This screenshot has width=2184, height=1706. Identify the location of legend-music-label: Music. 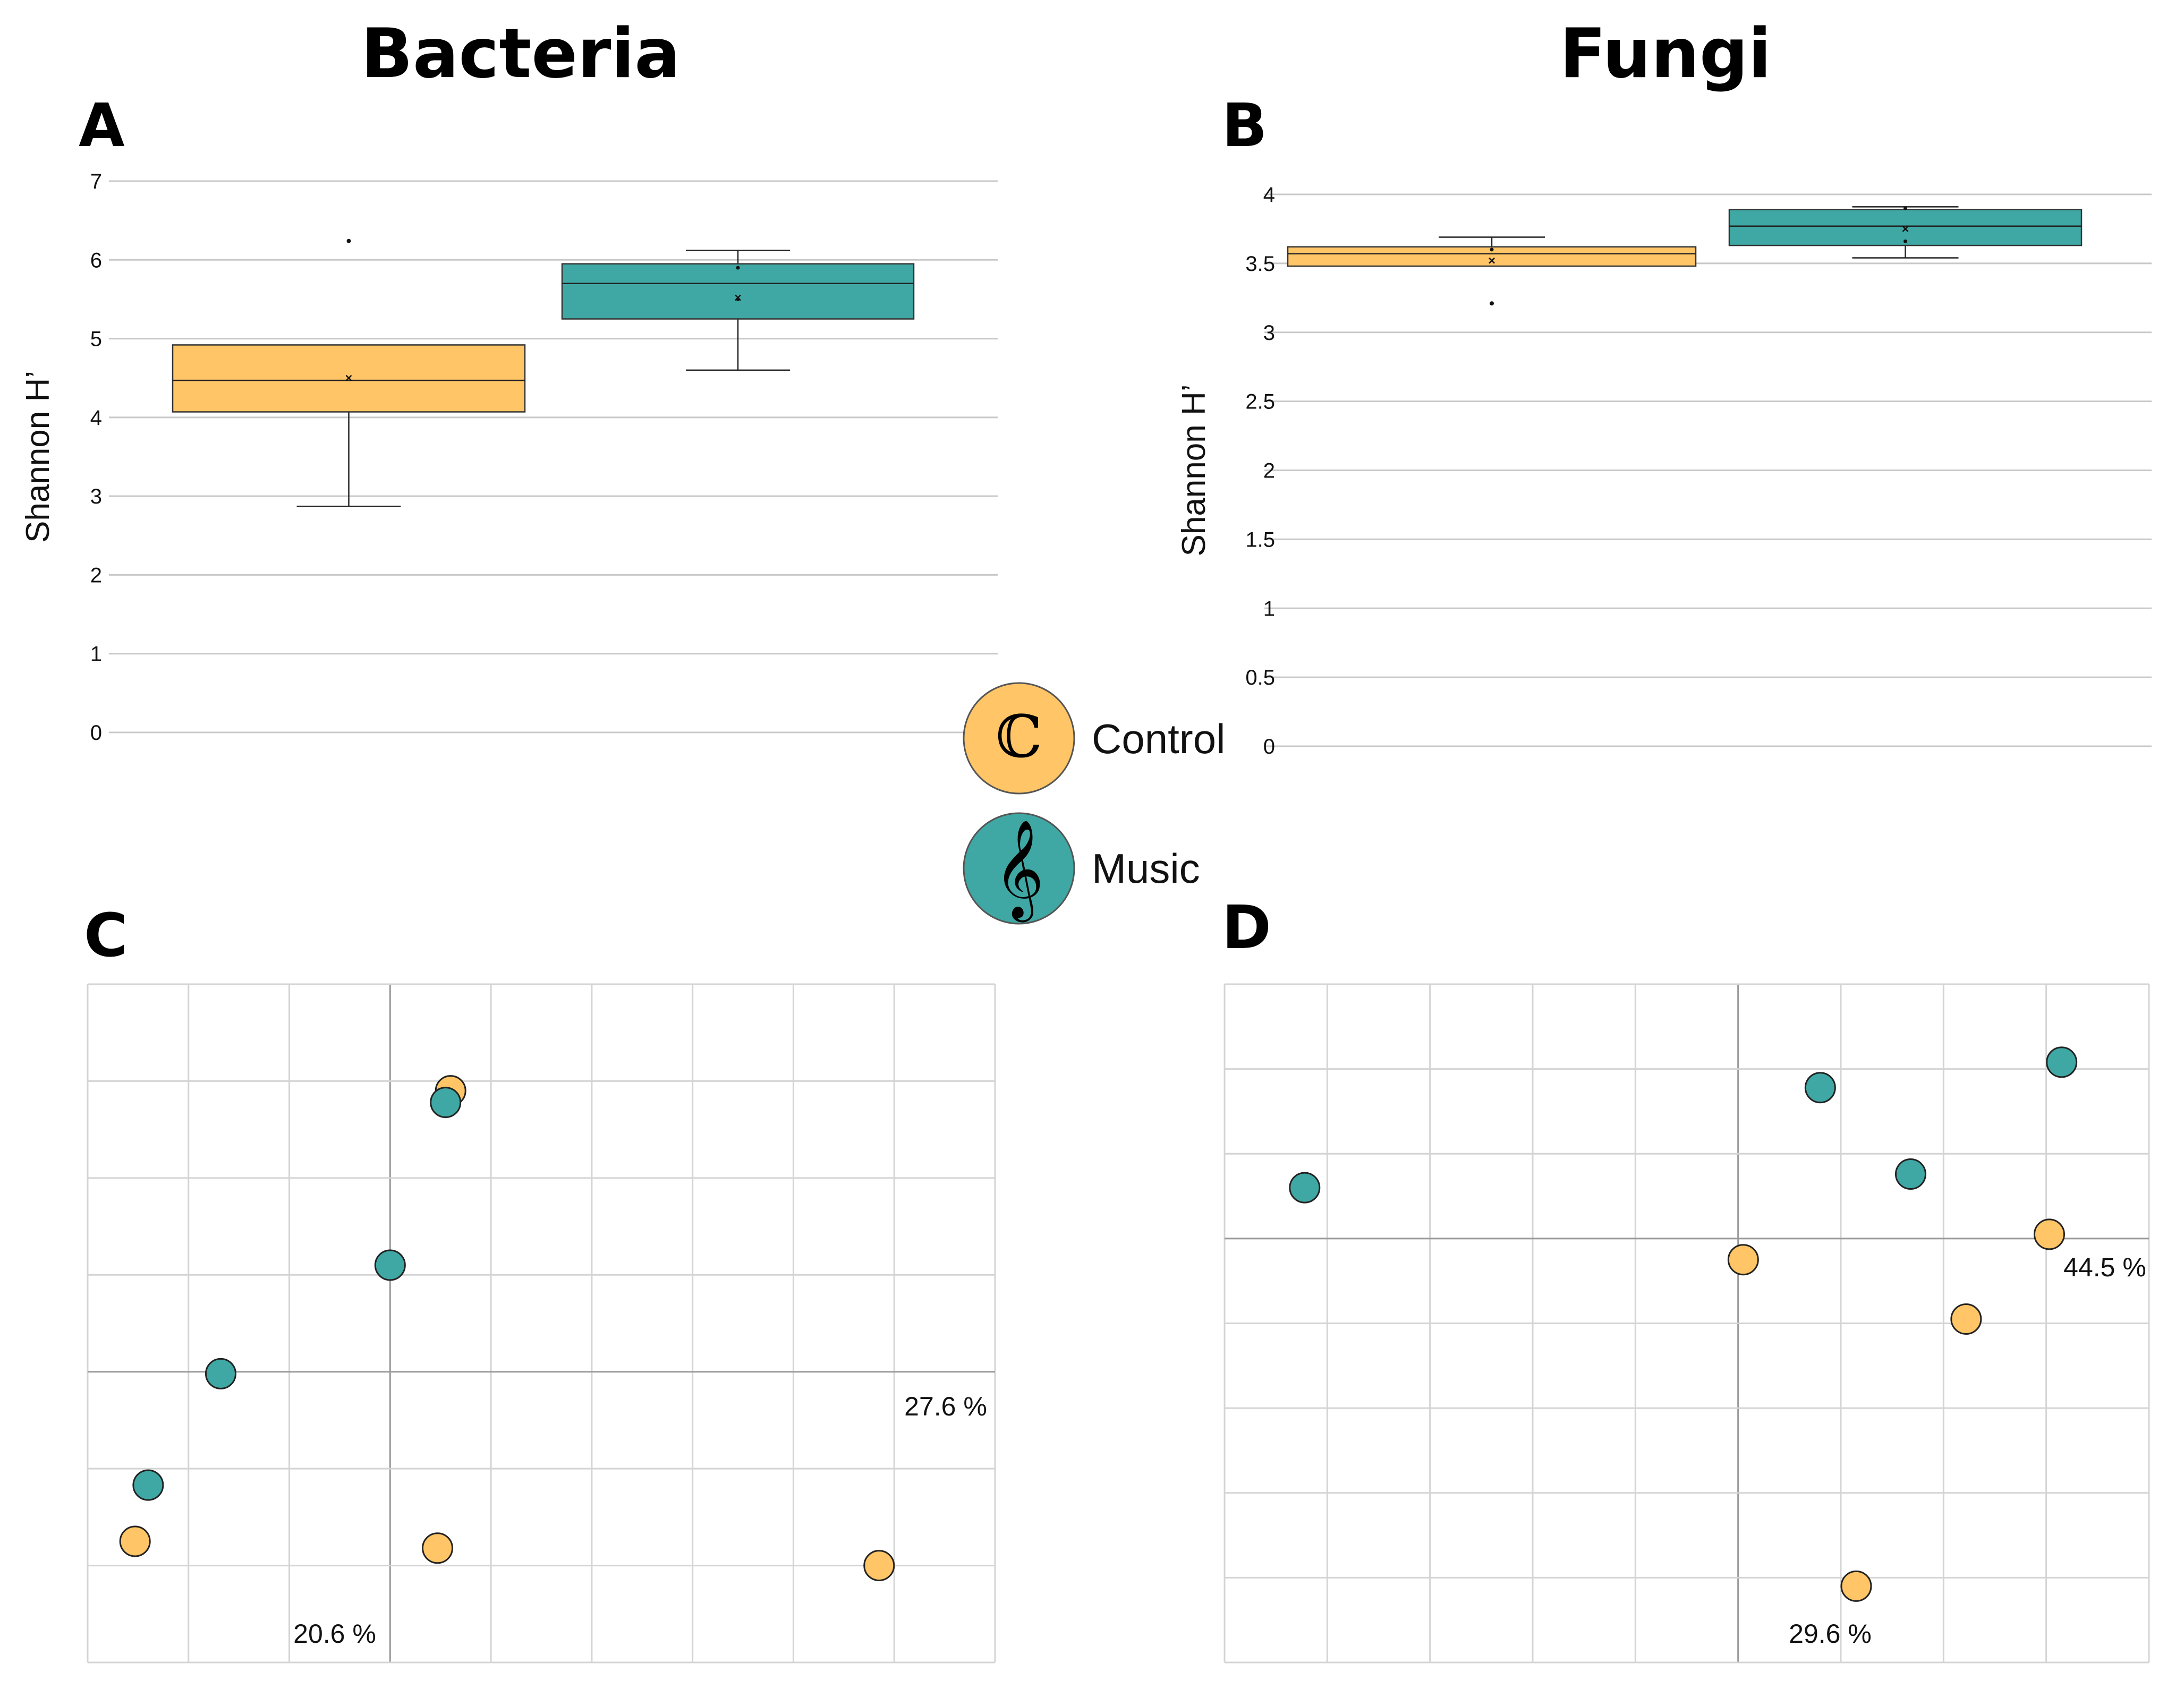
(1146, 868).